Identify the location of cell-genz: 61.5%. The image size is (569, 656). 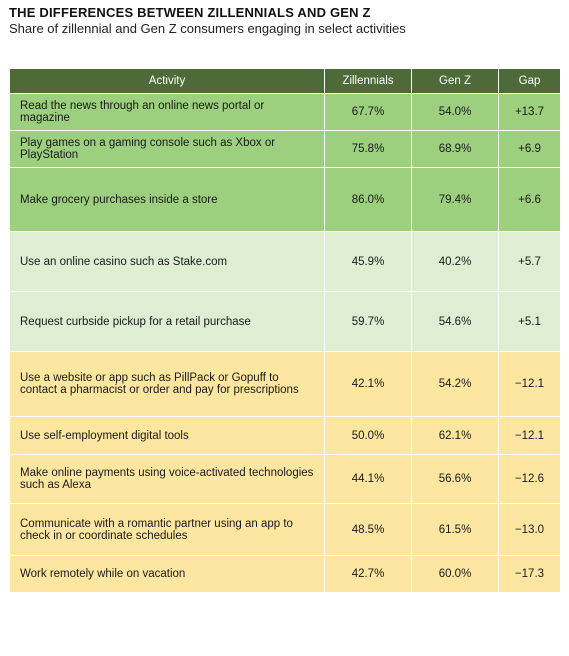
(455, 529).